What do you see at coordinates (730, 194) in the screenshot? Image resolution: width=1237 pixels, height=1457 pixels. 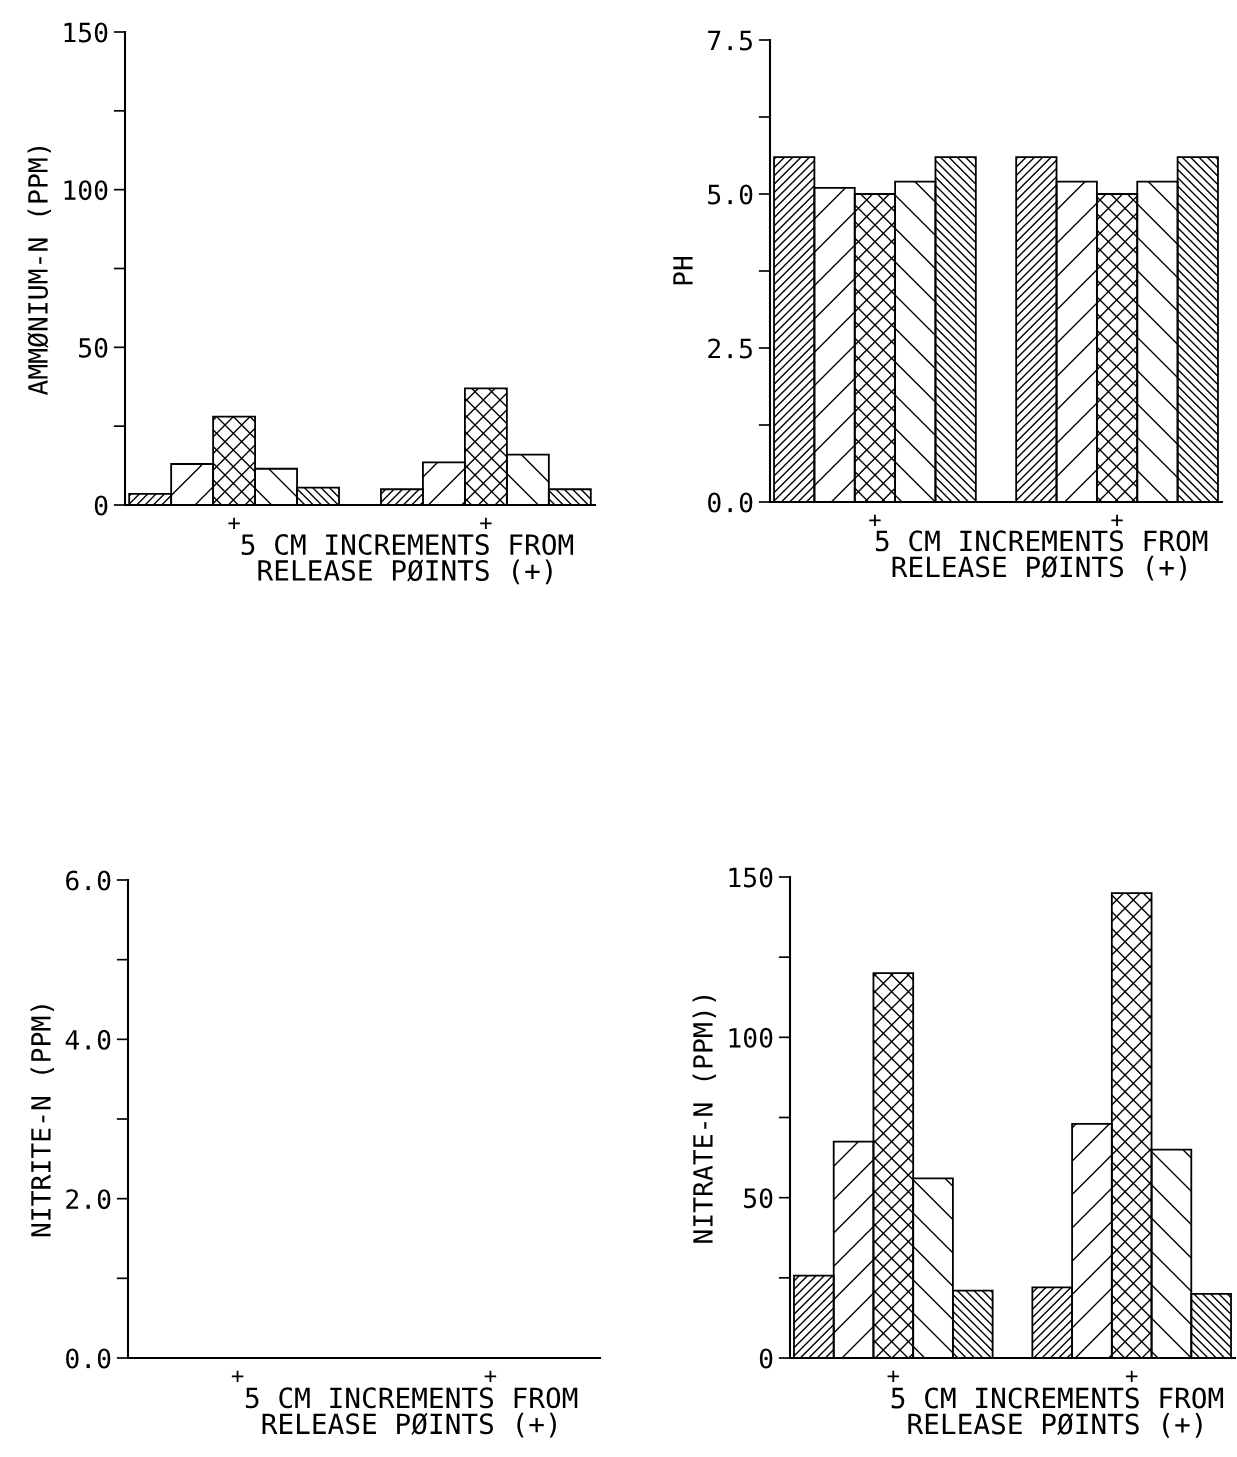 I see `y-tick-label: 5.0` at bounding box center [730, 194].